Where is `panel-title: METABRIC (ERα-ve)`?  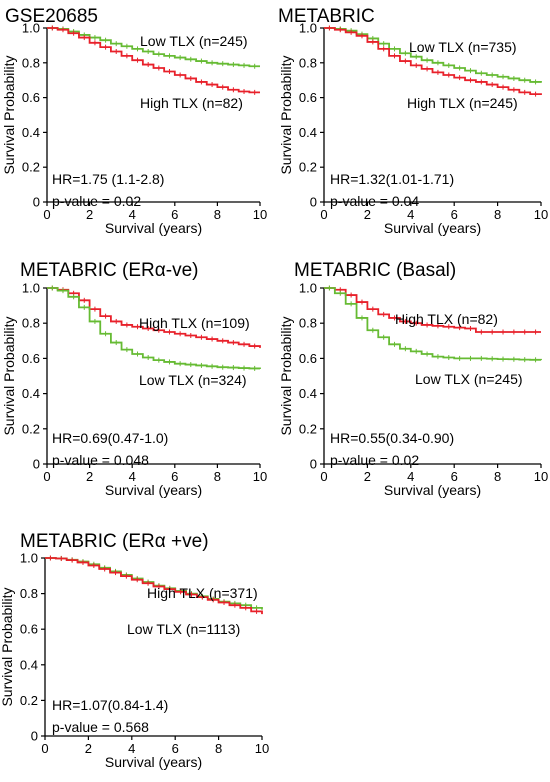
panel-title: METABRIC (ERα-ve) is located at coordinates (109, 270).